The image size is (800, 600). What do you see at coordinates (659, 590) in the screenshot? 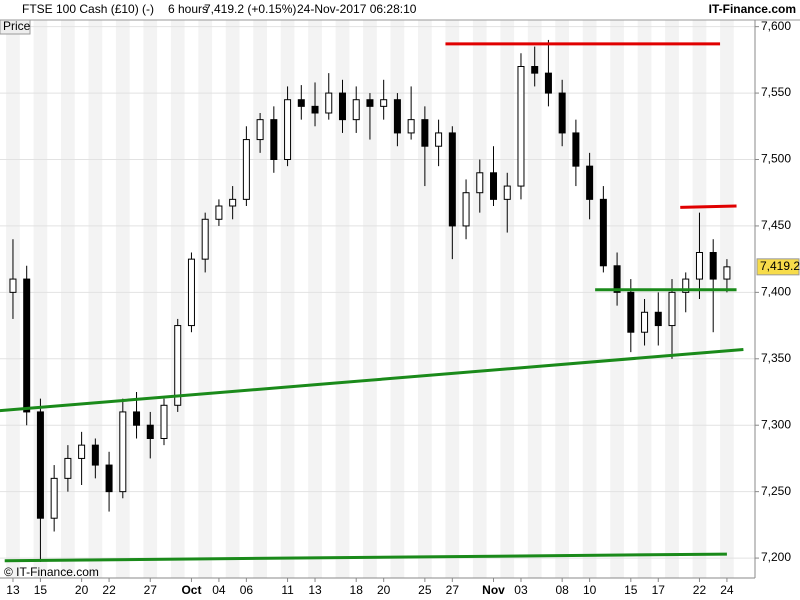
I see `x-tick-label: 17` at bounding box center [659, 590].